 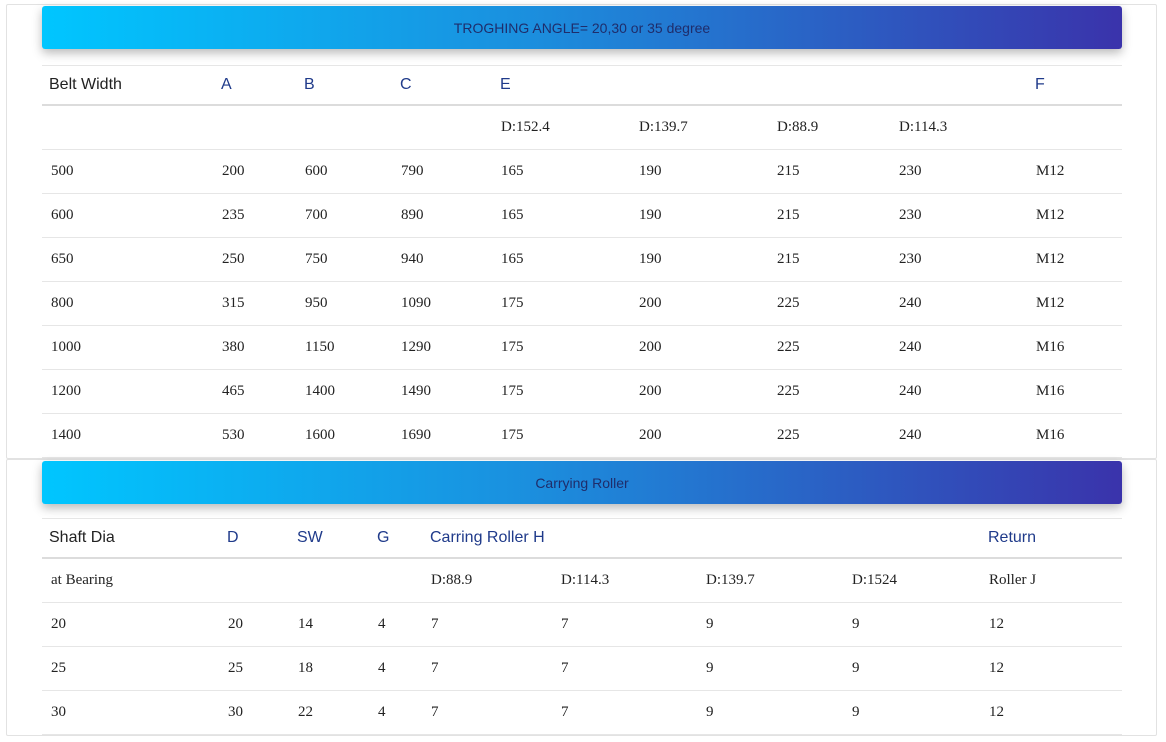 I want to click on subheader-cell: Roller J, so click(x=1051, y=580).